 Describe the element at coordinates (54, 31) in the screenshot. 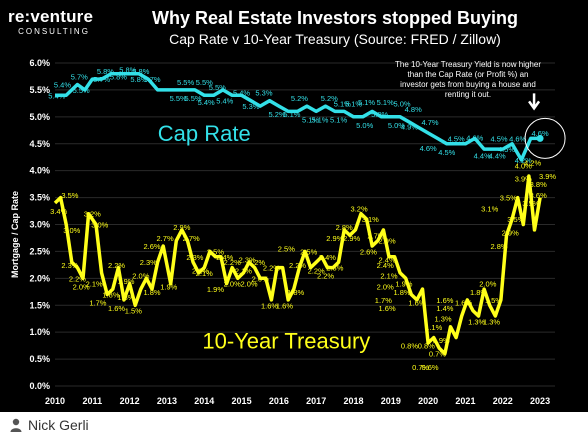

I see `brand-subtitle: CONSULTING` at that location.